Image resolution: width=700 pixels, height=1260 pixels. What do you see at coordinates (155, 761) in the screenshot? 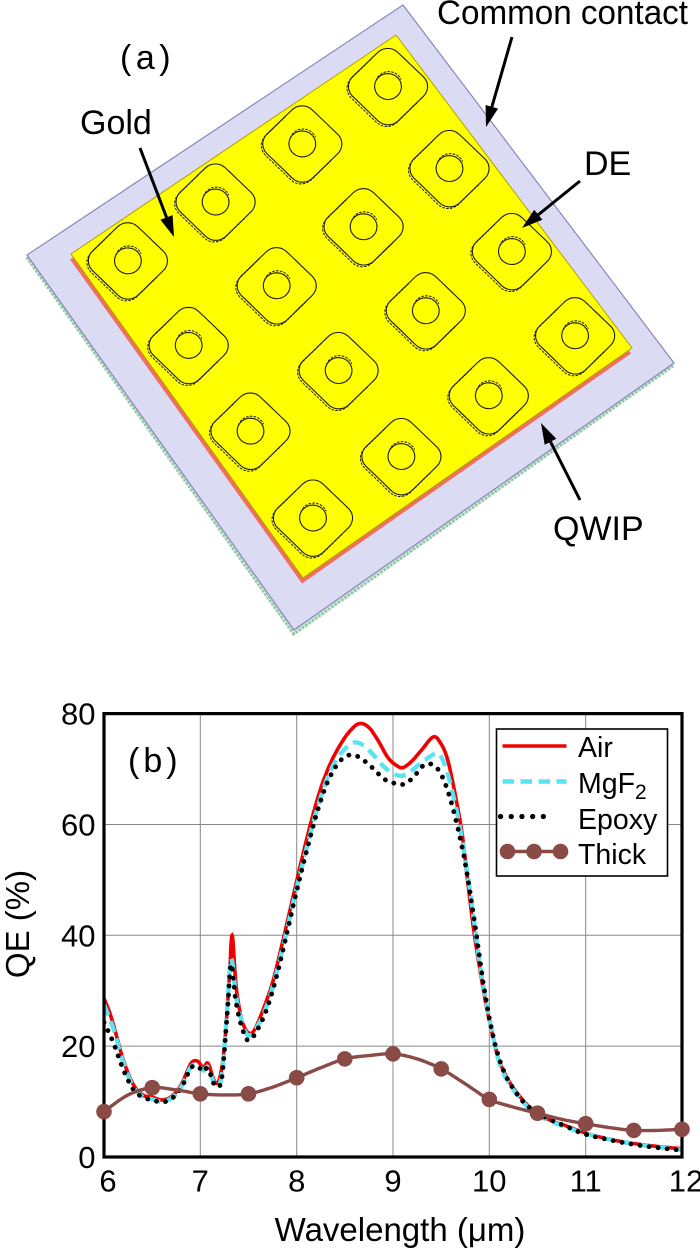
I see `svg-text: (b)` at bounding box center [155, 761].